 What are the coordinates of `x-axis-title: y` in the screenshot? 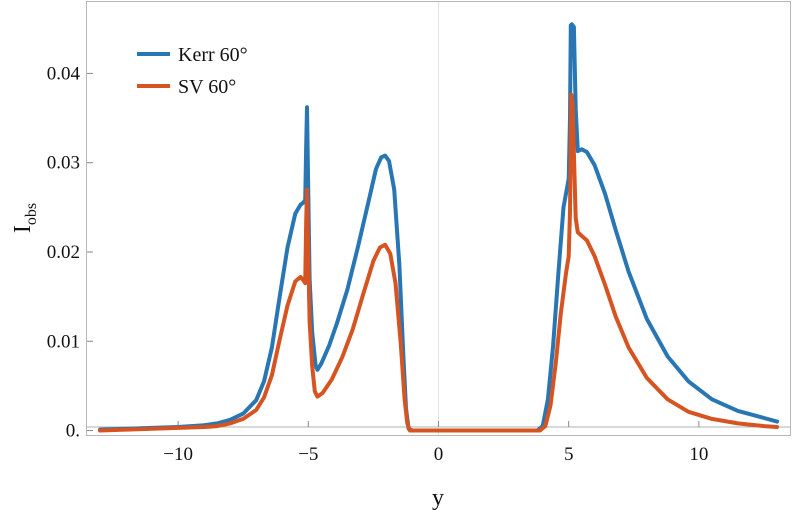 It's located at (438, 497).